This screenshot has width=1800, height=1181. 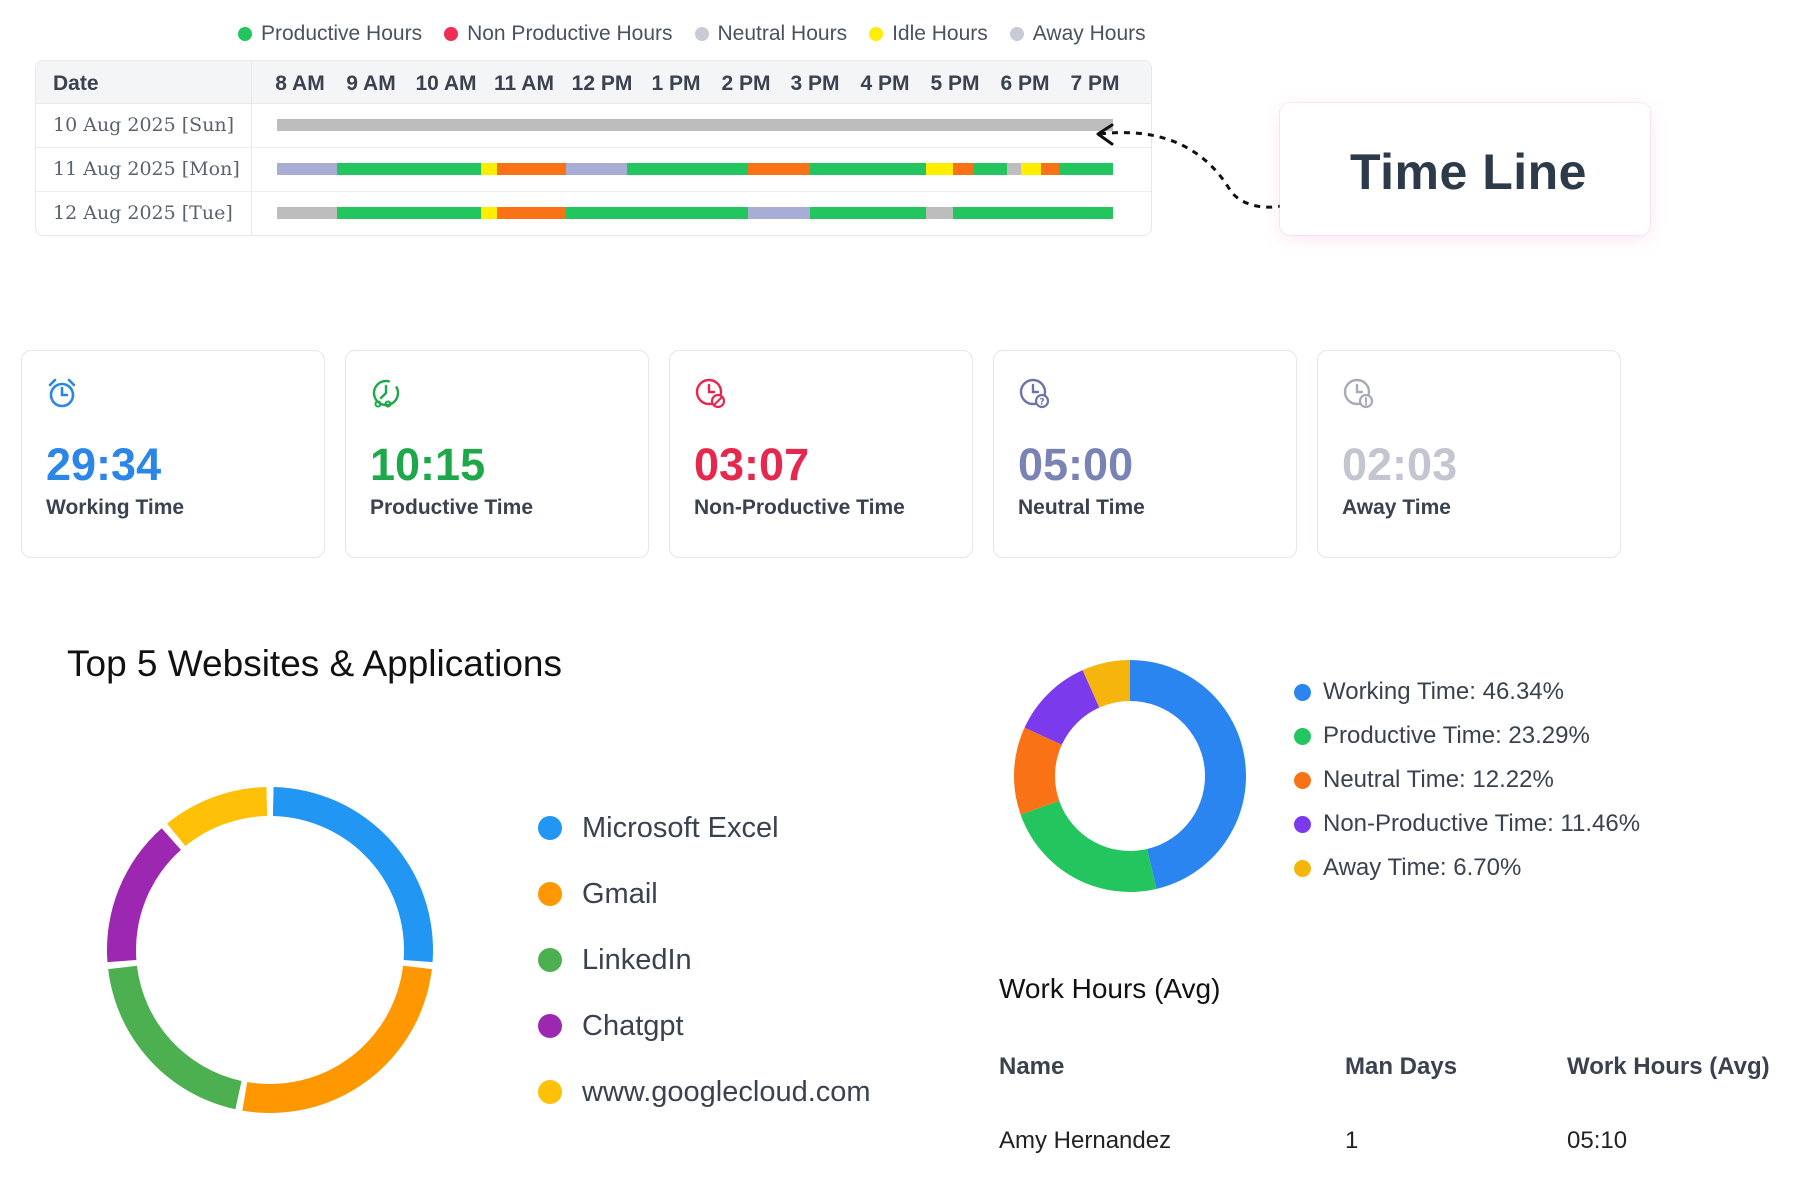 I want to click on hour-label: 10 AM, so click(x=446, y=83).